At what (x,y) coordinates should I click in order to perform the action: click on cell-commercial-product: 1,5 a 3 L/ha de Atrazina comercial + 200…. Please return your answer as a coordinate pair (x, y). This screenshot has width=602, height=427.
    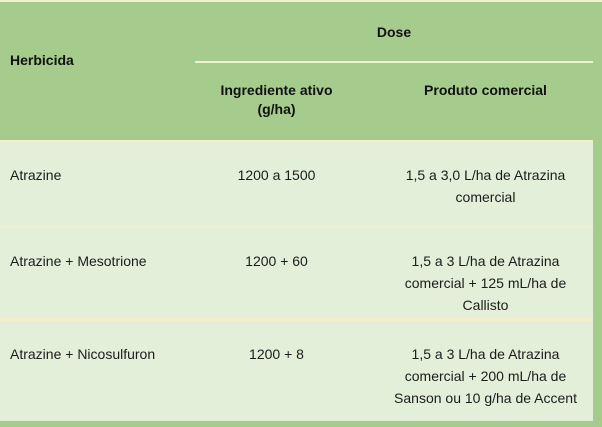
    Looking at the image, I should click on (485, 376).